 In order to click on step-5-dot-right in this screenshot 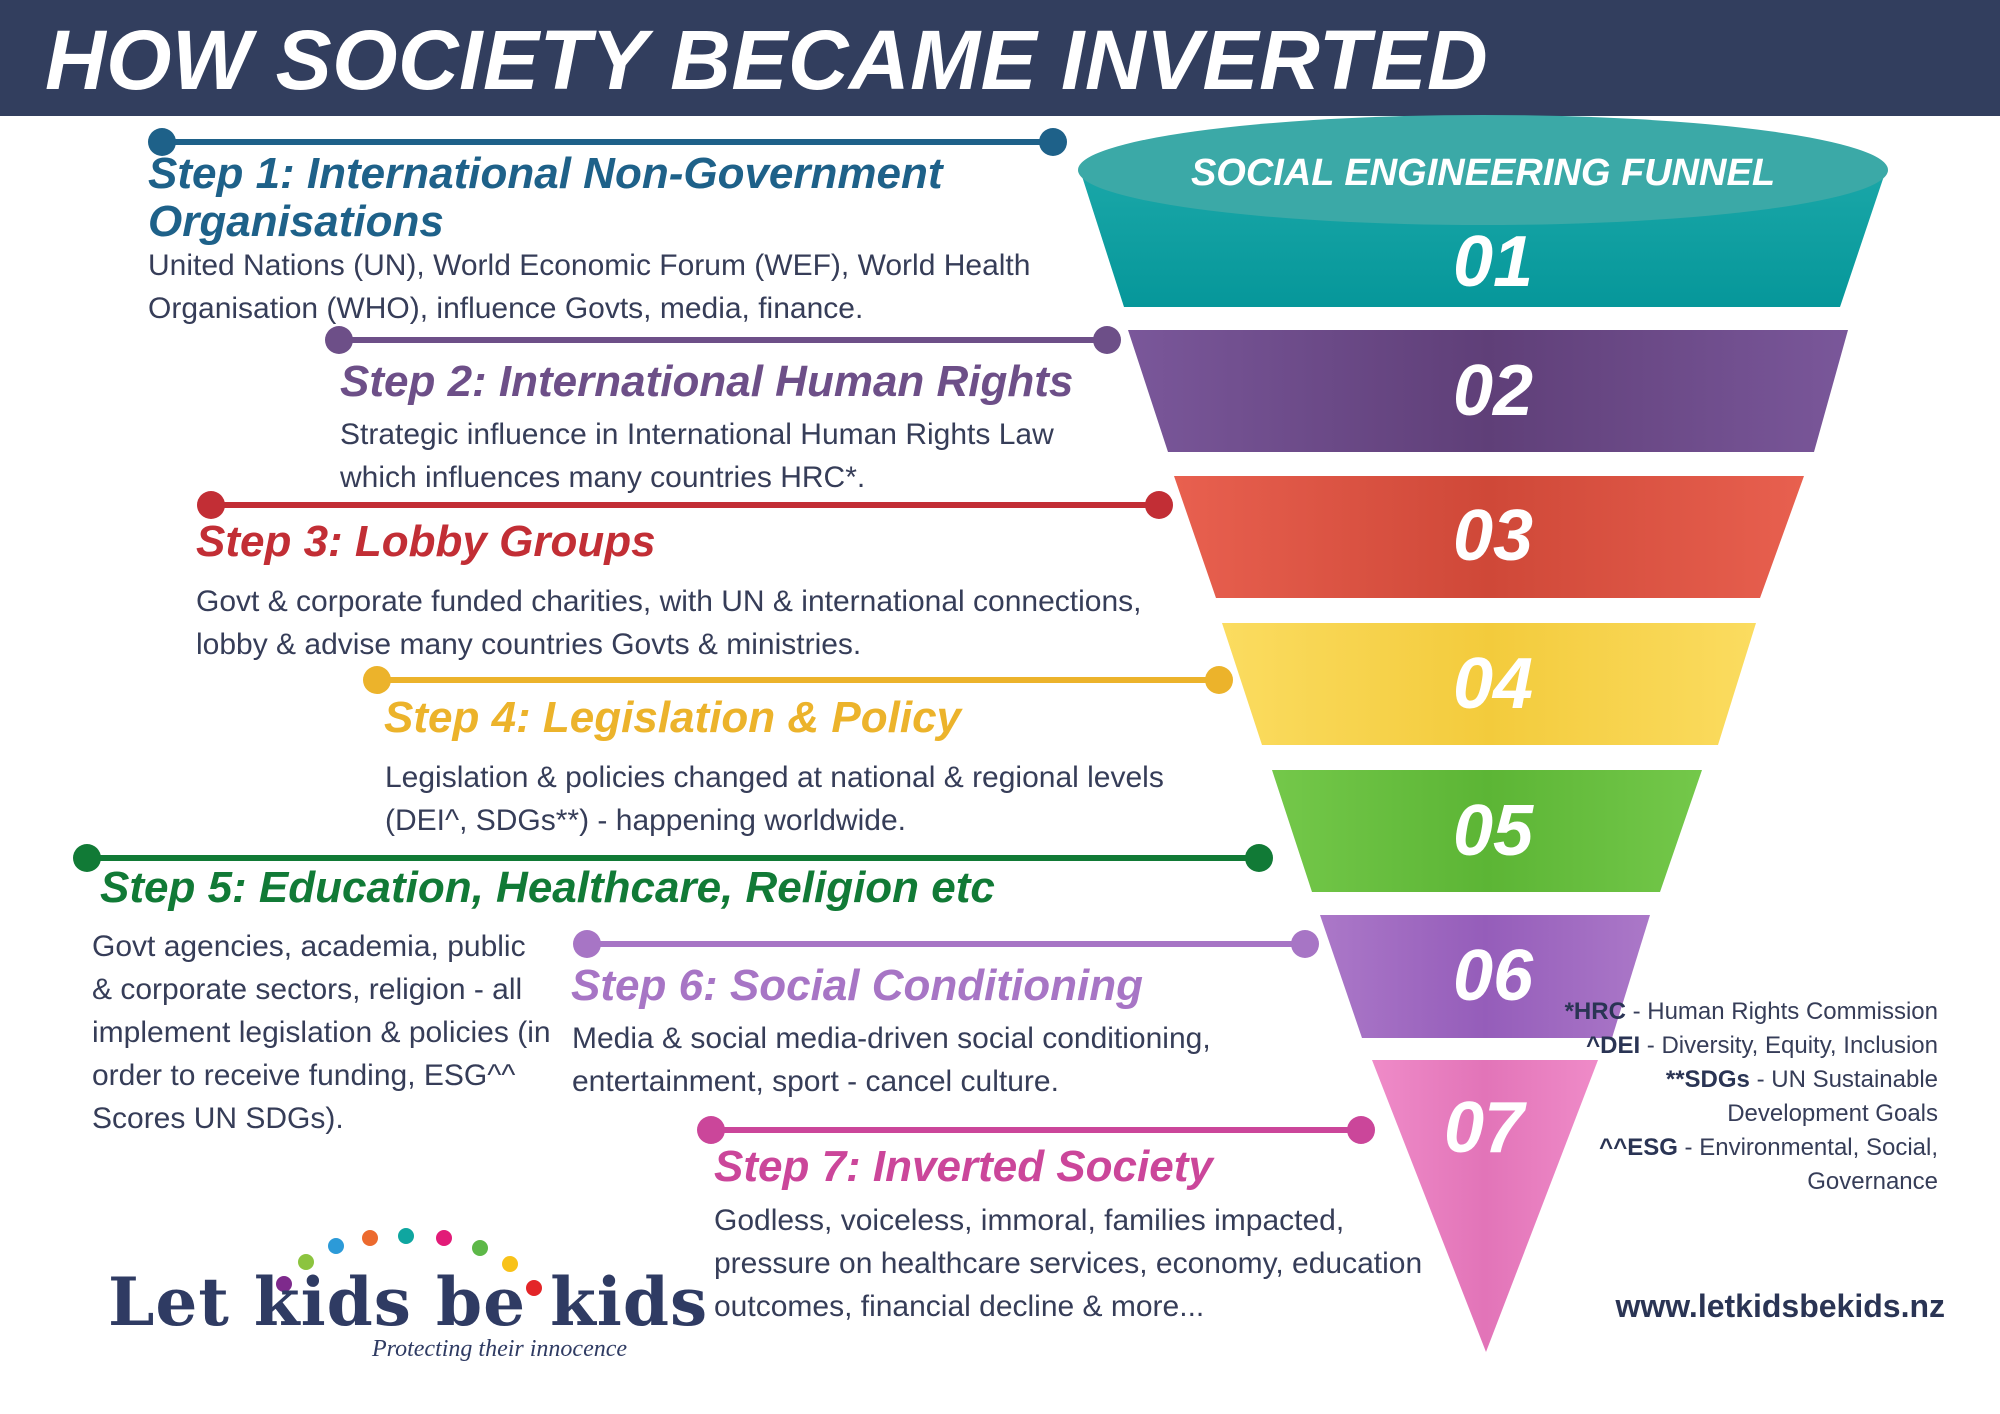, I will do `click(1259, 858)`.